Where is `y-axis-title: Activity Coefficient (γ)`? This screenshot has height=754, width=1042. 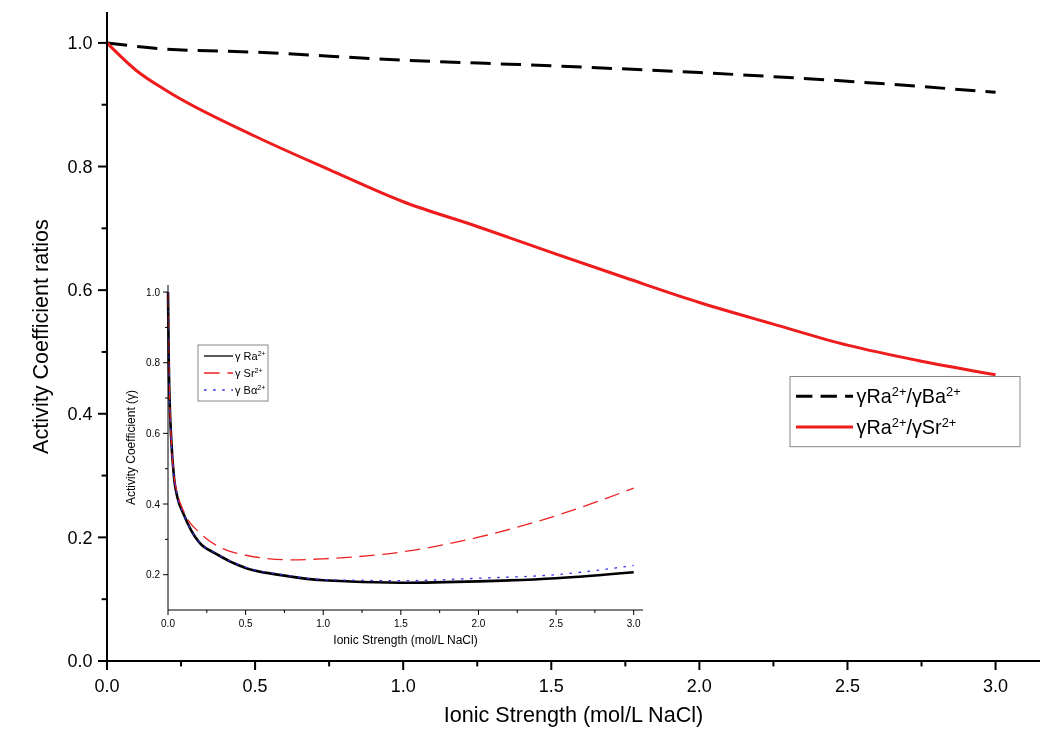 y-axis-title: Activity Coefficient (γ) is located at coordinates (131, 447).